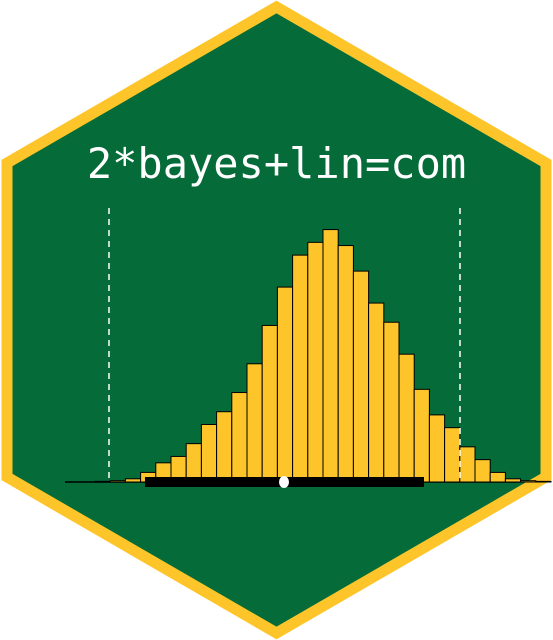  What do you see at coordinates (276, 163) in the screenshot?
I see `logo-title: 2*bayes+lin=com` at bounding box center [276, 163].